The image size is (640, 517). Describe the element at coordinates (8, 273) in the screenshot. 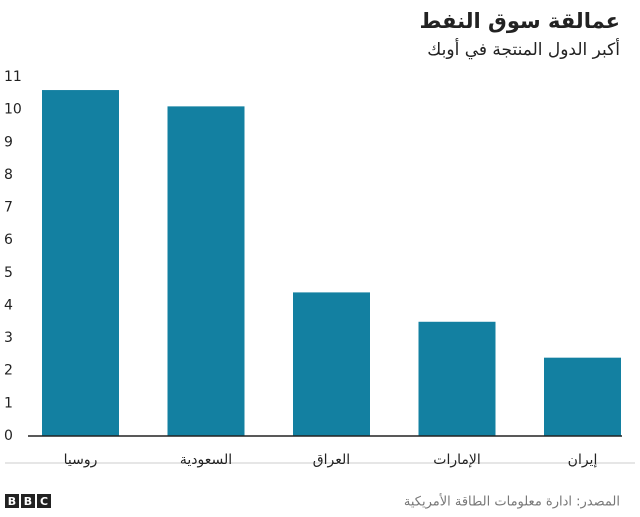

I see `y-tick-label: 5` at that location.